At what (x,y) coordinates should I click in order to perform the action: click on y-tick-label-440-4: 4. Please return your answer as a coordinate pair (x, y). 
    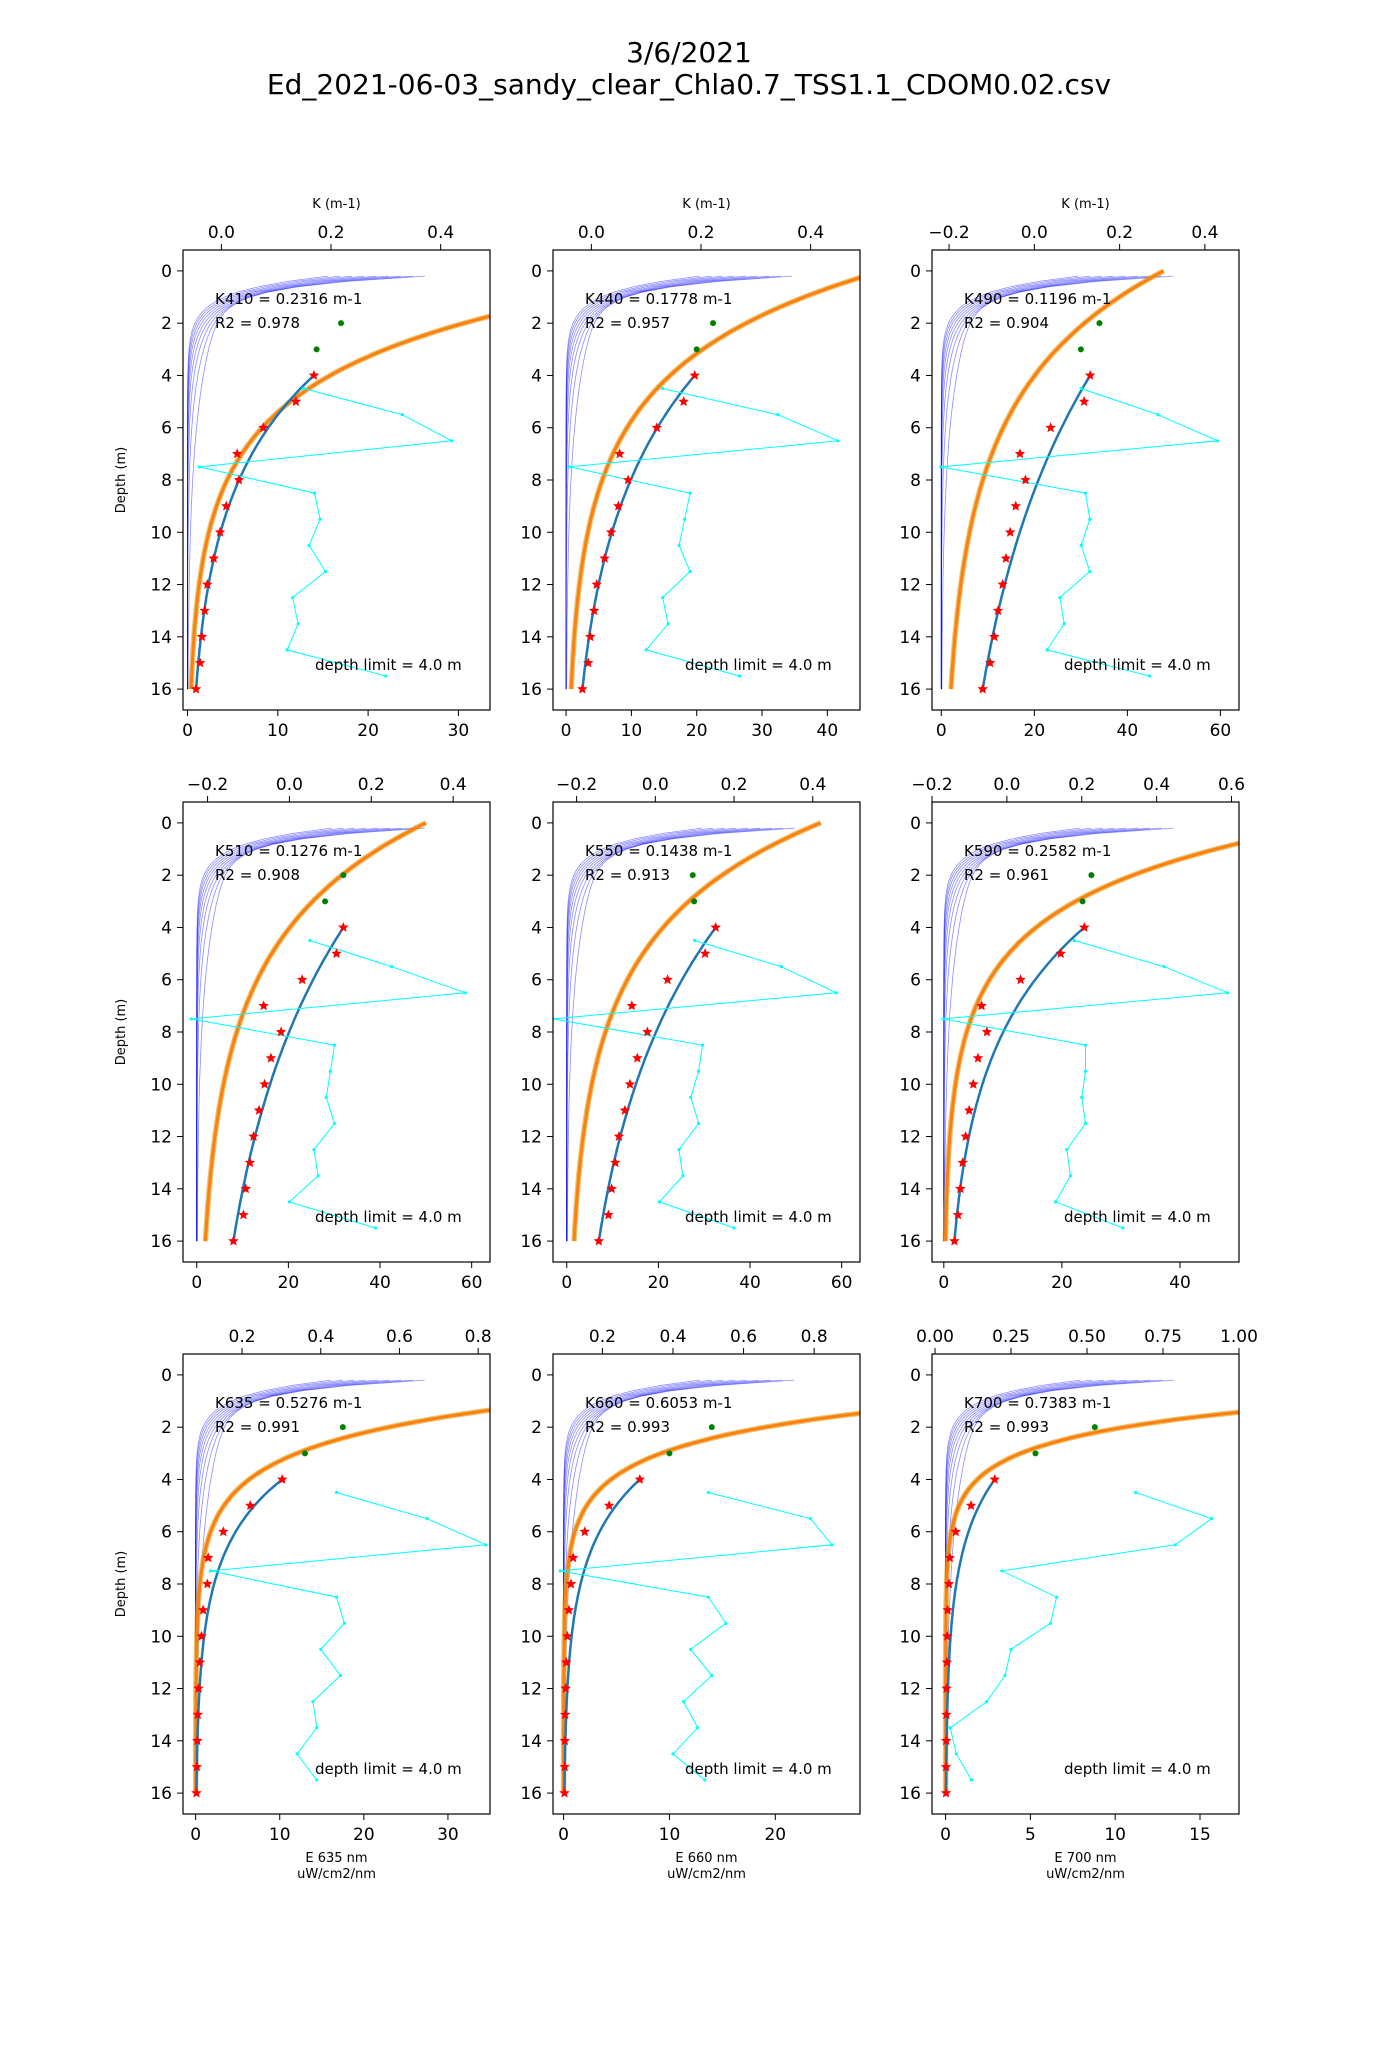
    Looking at the image, I should click on (536, 376).